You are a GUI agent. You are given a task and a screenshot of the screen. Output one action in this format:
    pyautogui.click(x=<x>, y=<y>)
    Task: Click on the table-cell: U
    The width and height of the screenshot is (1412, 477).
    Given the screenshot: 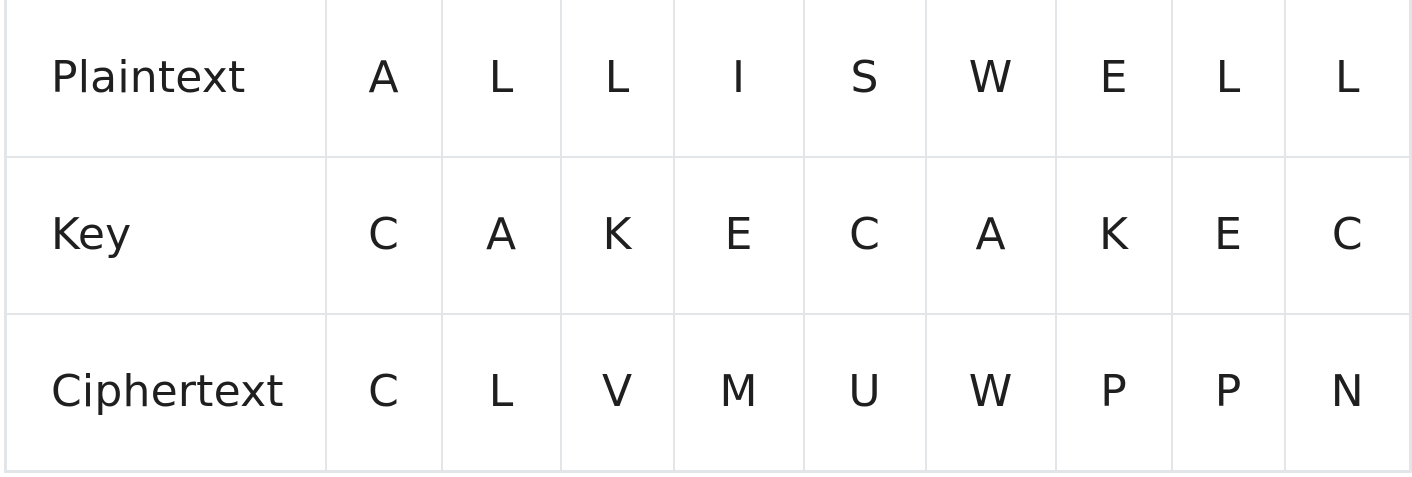 What is the action you would take?
    pyautogui.click(x=864, y=392)
    